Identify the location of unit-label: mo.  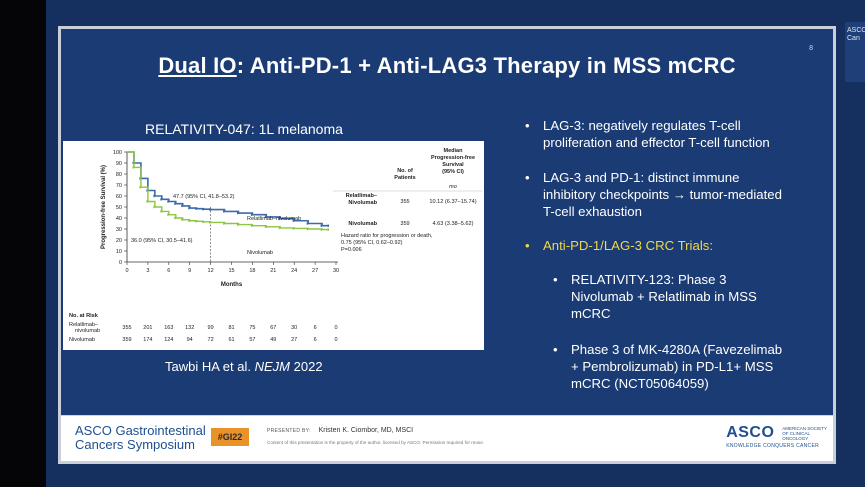
(453, 187).